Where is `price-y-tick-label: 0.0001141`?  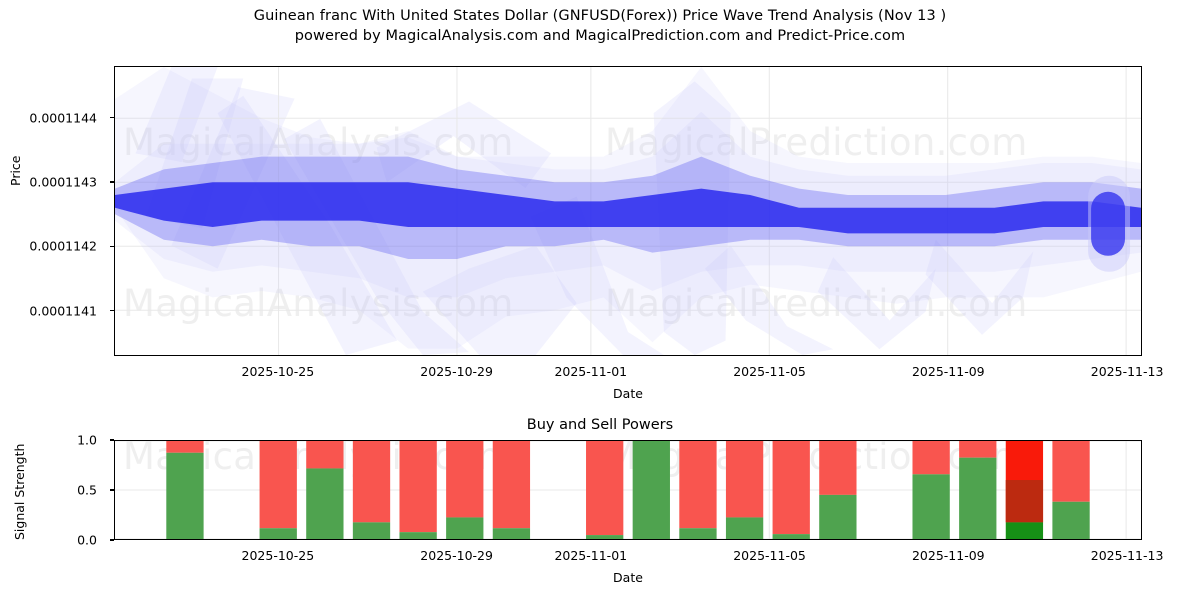 price-y-tick-label: 0.0001141 is located at coordinates (63, 311).